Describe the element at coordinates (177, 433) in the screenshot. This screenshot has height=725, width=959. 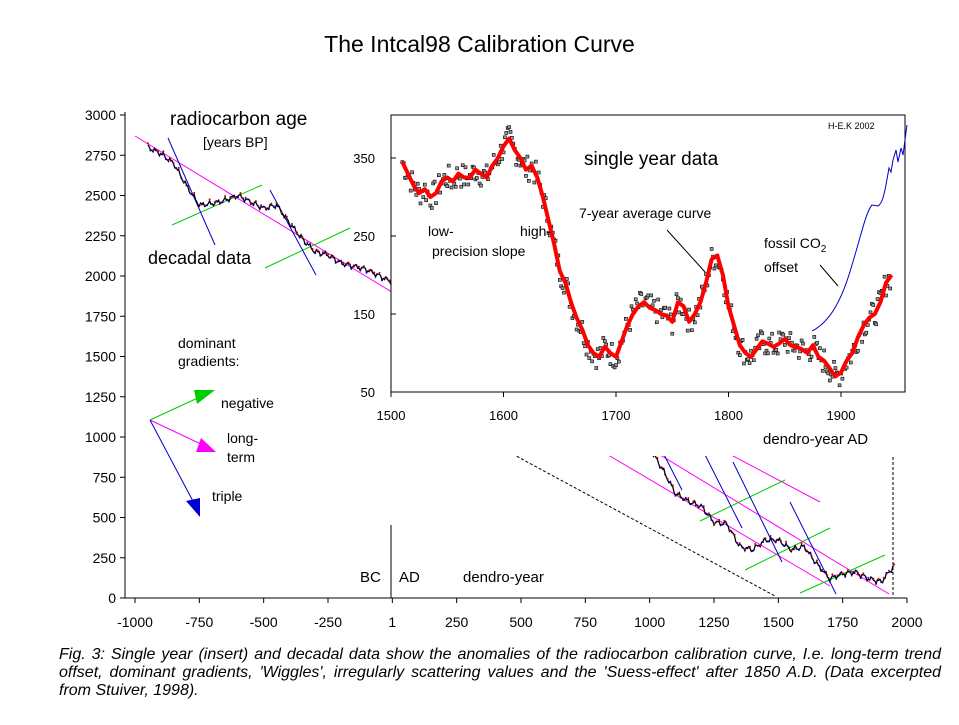
I see `legend-long-term-arrow` at that location.